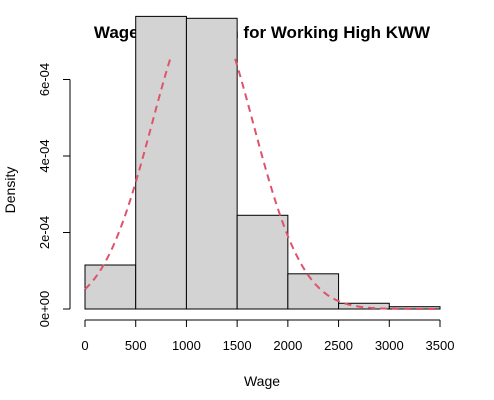 Image resolution: width=494 pixels, height=400 pixels. Describe the element at coordinates (338, 345) in the screenshot. I see `x-tick-label-5: 2500` at that location.